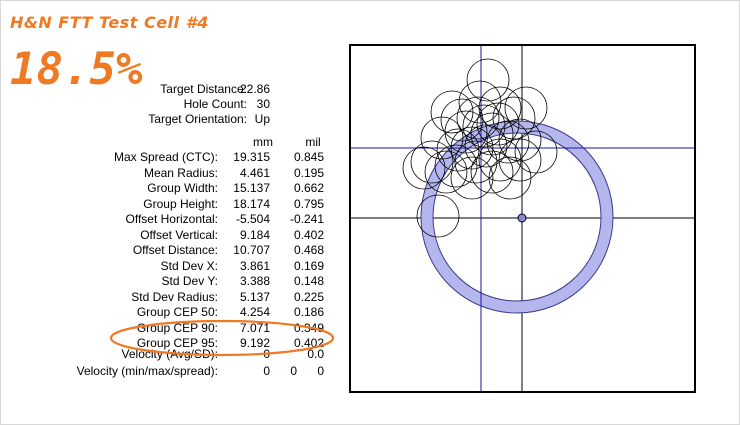  I want to click on mean-radius-mil-value: 0.195, so click(308, 172).